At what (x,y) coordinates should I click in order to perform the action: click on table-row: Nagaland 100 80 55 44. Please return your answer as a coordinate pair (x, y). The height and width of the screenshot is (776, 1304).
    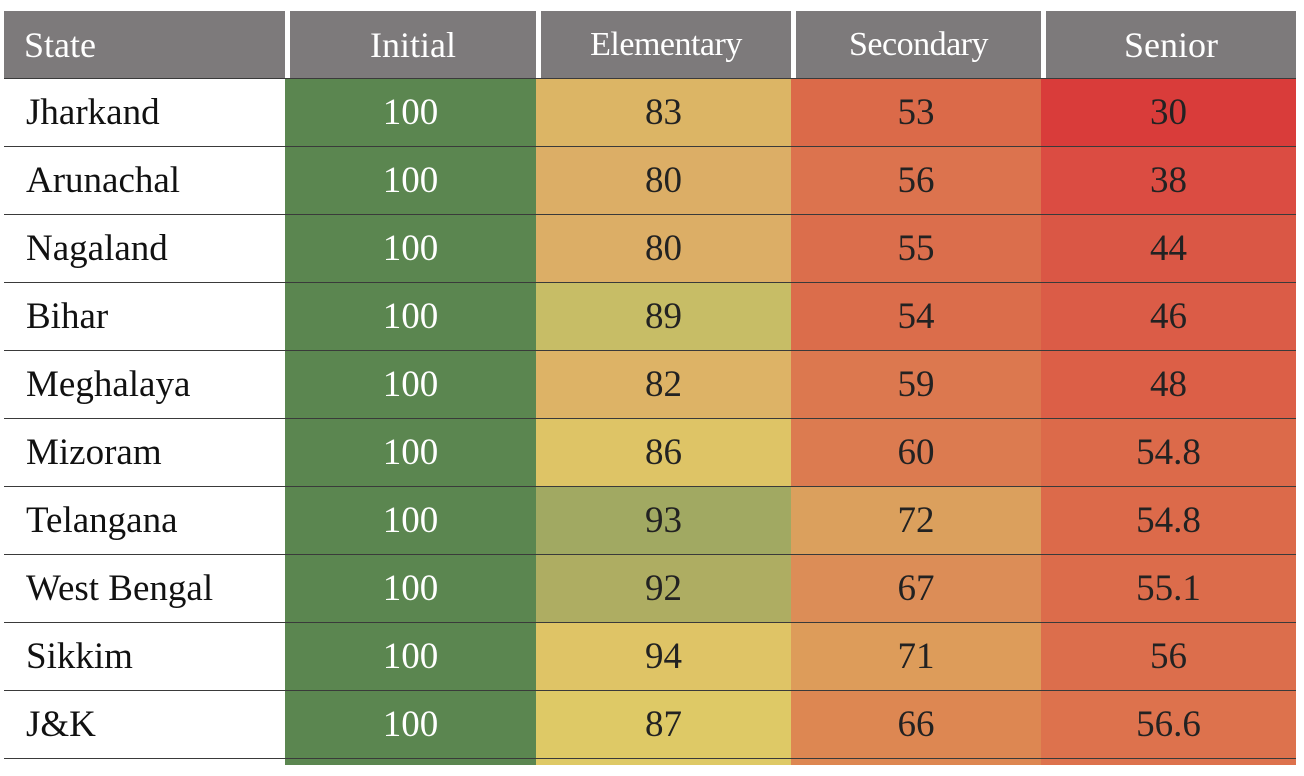
    Looking at the image, I should click on (650, 248).